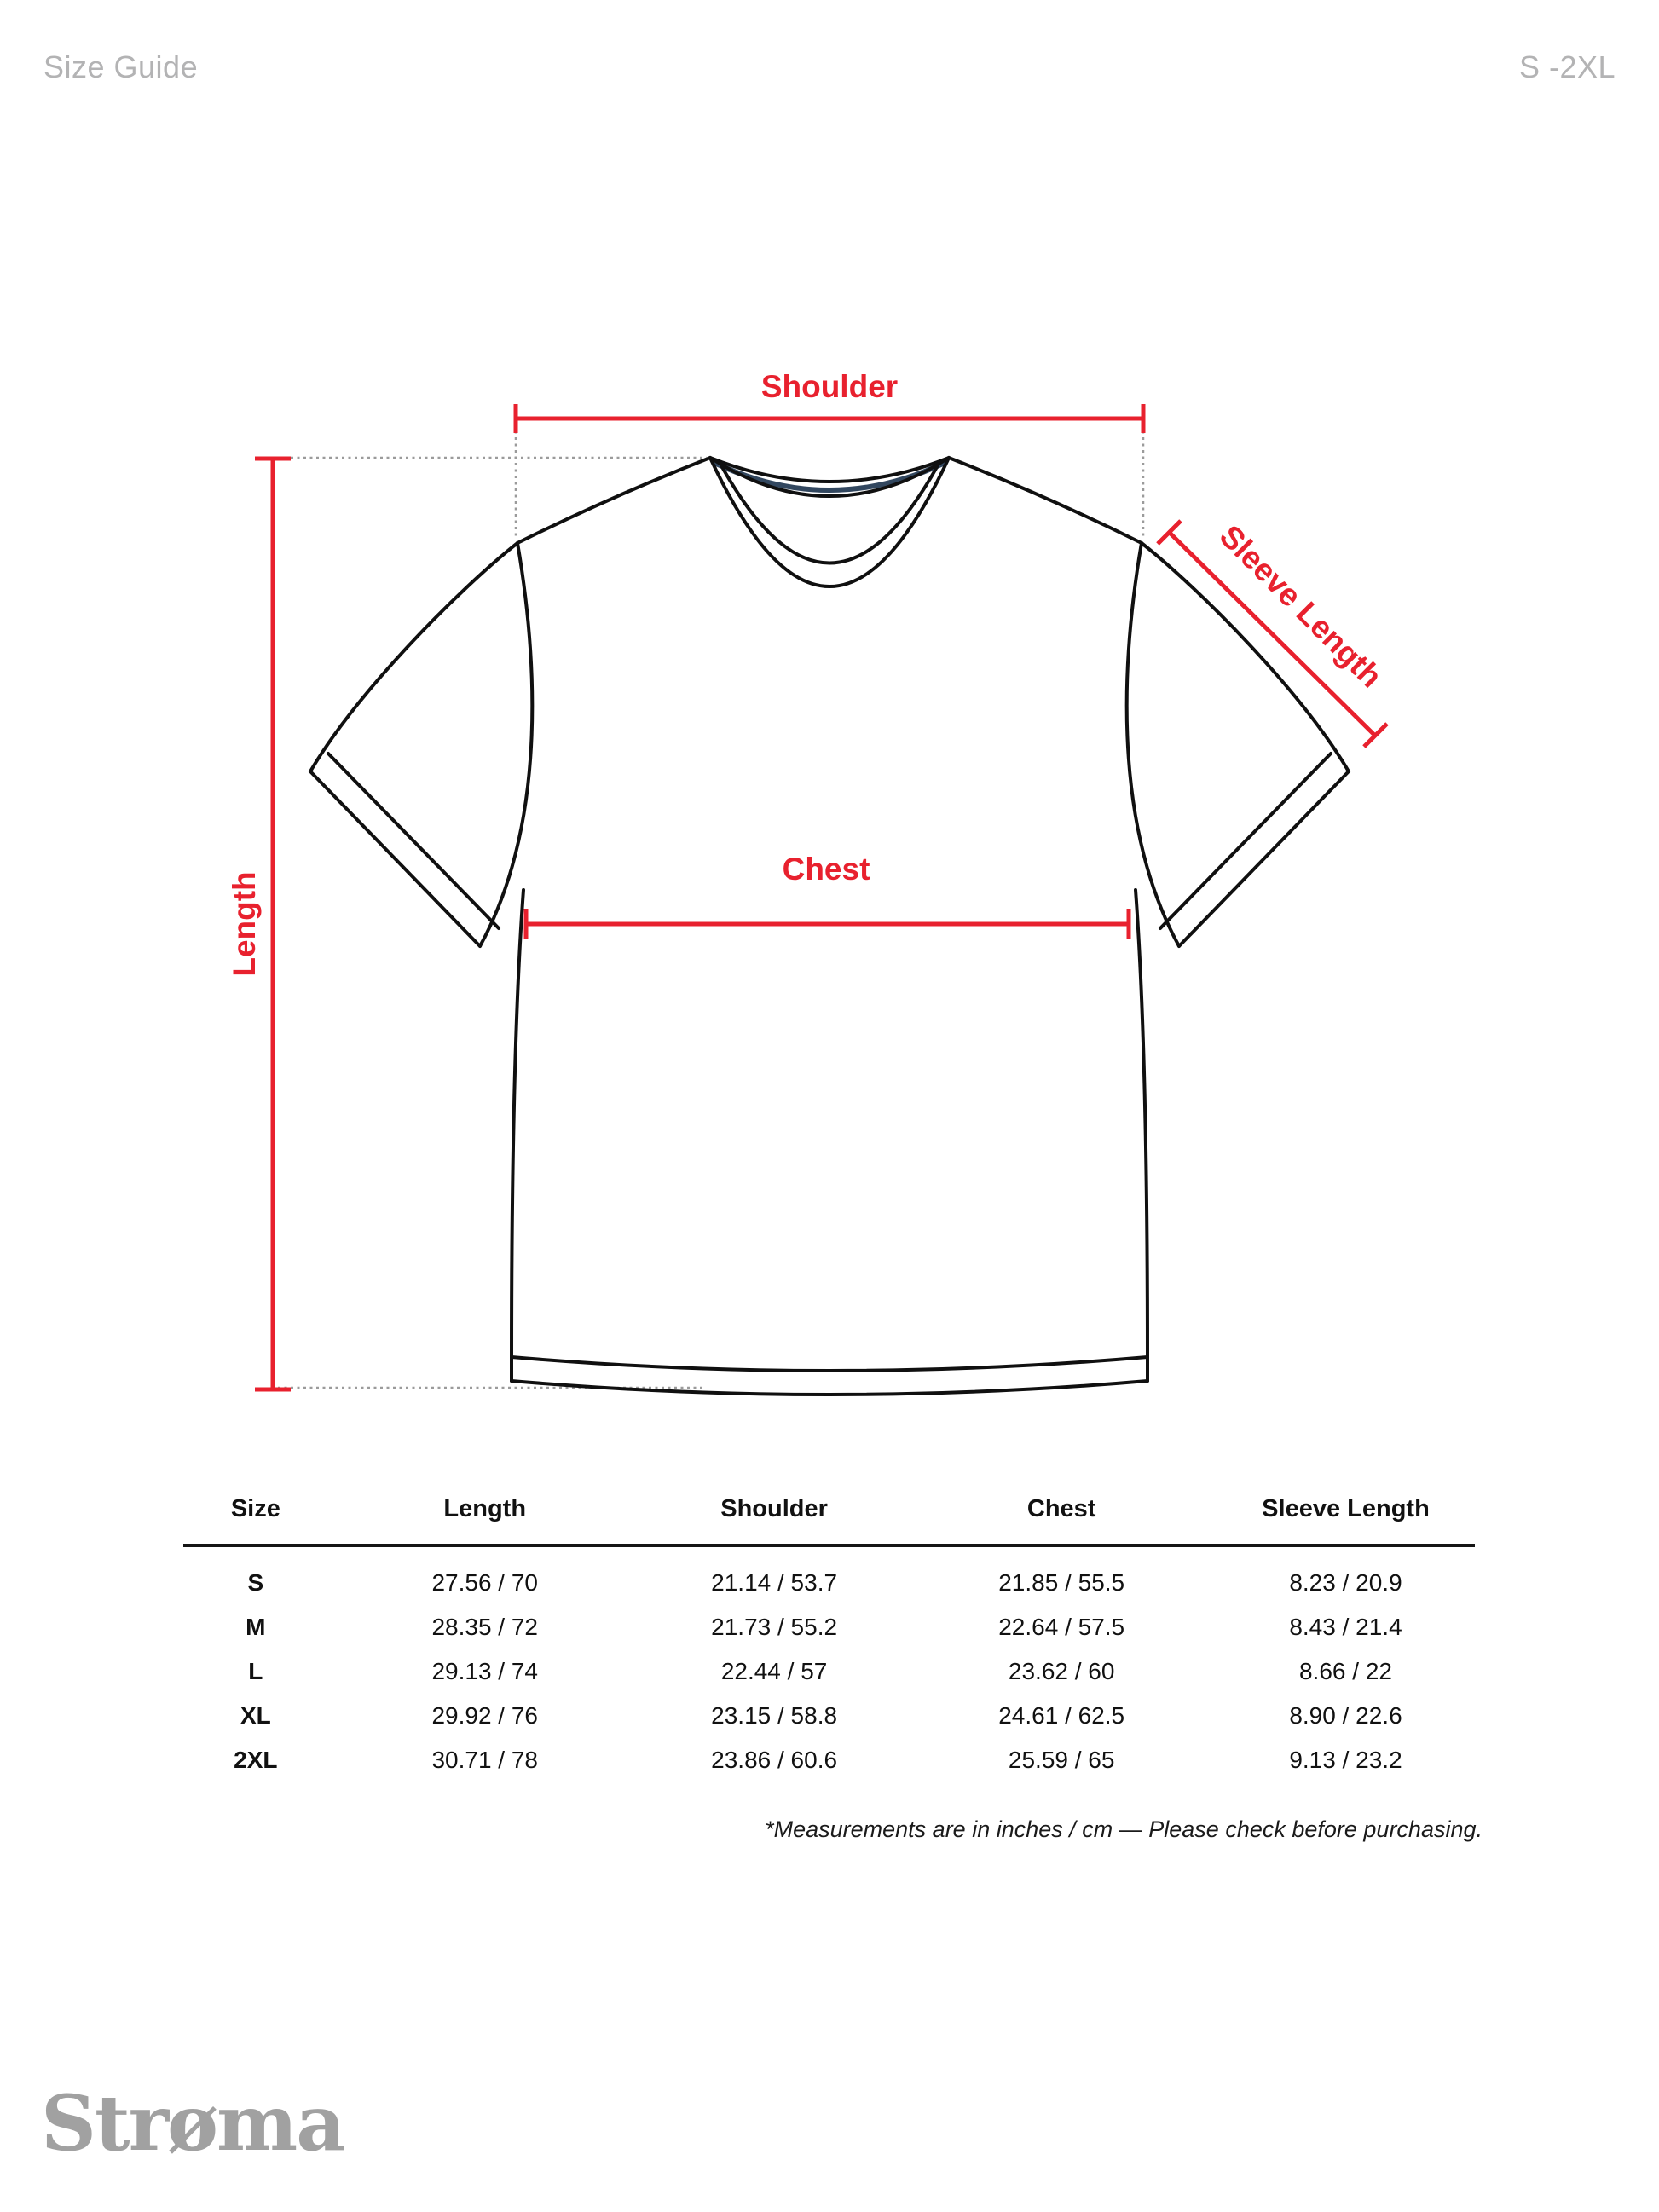 Image resolution: width=1659 pixels, height=2212 pixels. I want to click on table-cell: 28.35 / 72, so click(485, 1627).